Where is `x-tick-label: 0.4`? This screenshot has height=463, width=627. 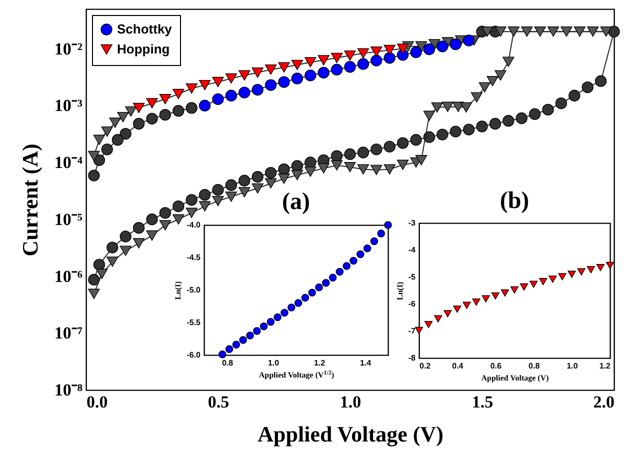 x-tick-label: 0.4 is located at coordinates (458, 366).